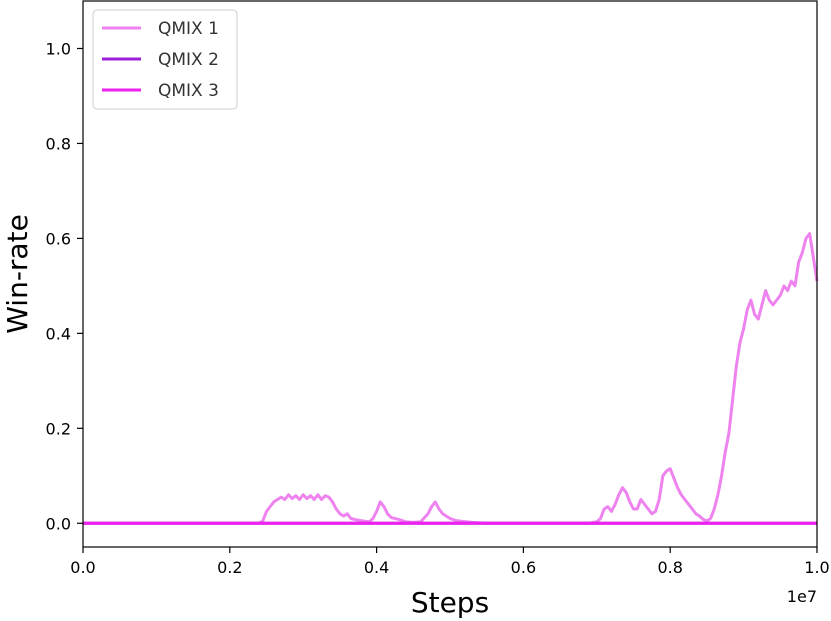 This screenshot has width=831, height=621. Describe the element at coordinates (450, 602) in the screenshot. I see `x-axis-title: Steps` at that location.